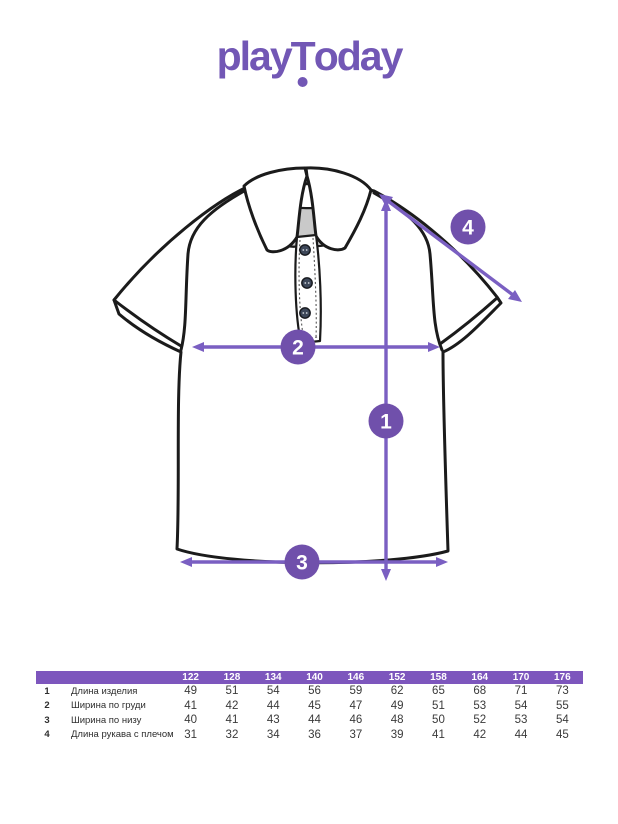  Describe the element at coordinates (314, 734) in the screenshot. I see `row-value: 36` at that location.